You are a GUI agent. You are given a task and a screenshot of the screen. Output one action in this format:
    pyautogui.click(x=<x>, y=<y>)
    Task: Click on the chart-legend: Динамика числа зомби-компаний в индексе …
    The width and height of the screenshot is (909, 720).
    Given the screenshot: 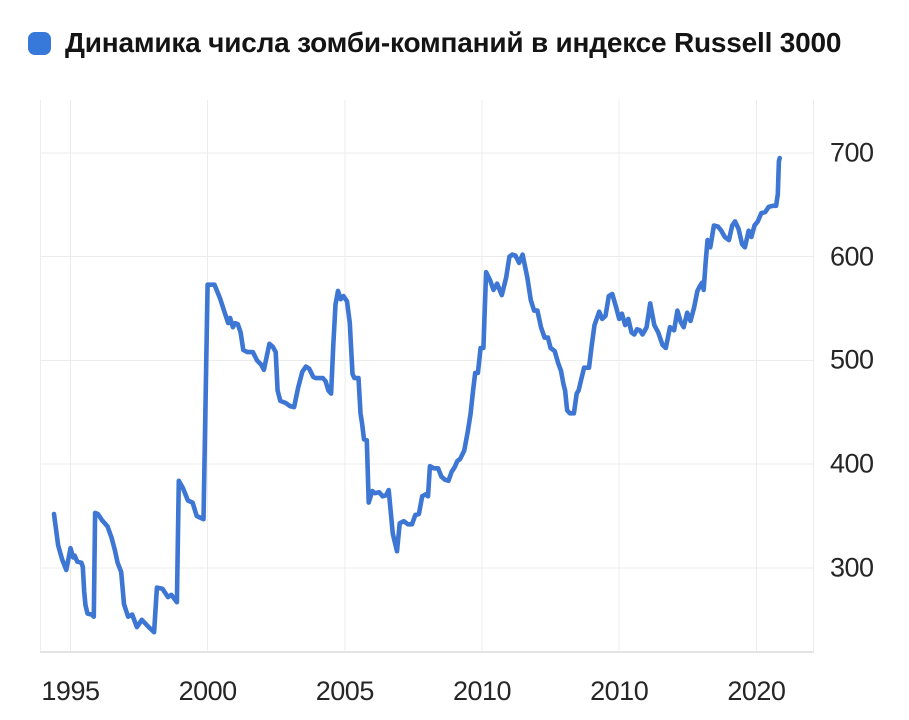 What is the action you would take?
    pyautogui.click(x=434, y=43)
    